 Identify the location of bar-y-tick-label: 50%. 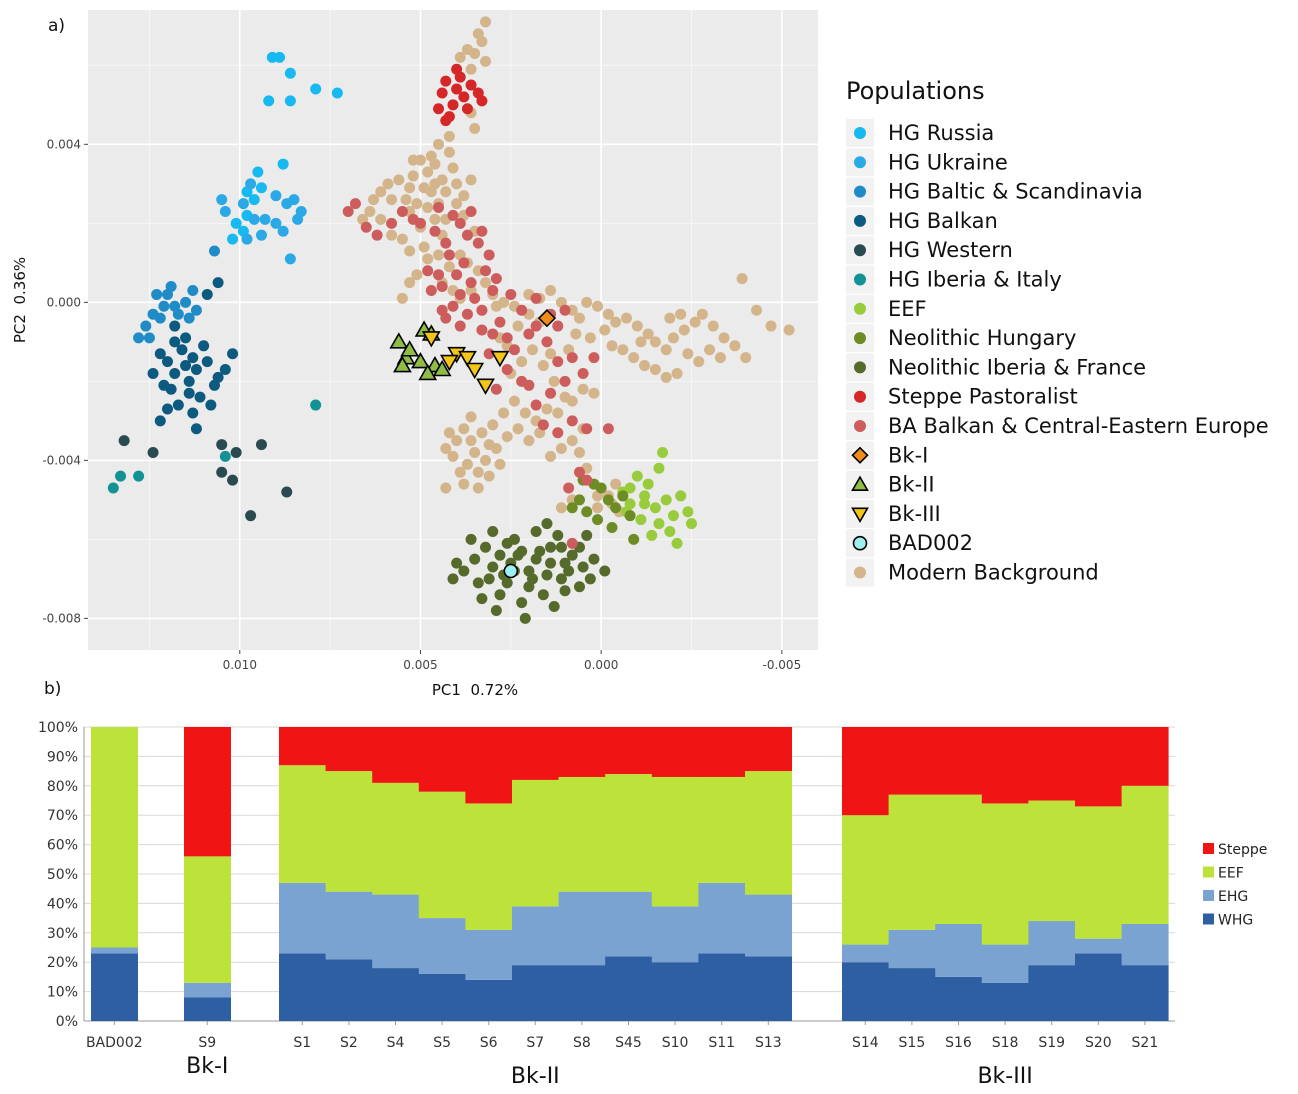
(62, 875).